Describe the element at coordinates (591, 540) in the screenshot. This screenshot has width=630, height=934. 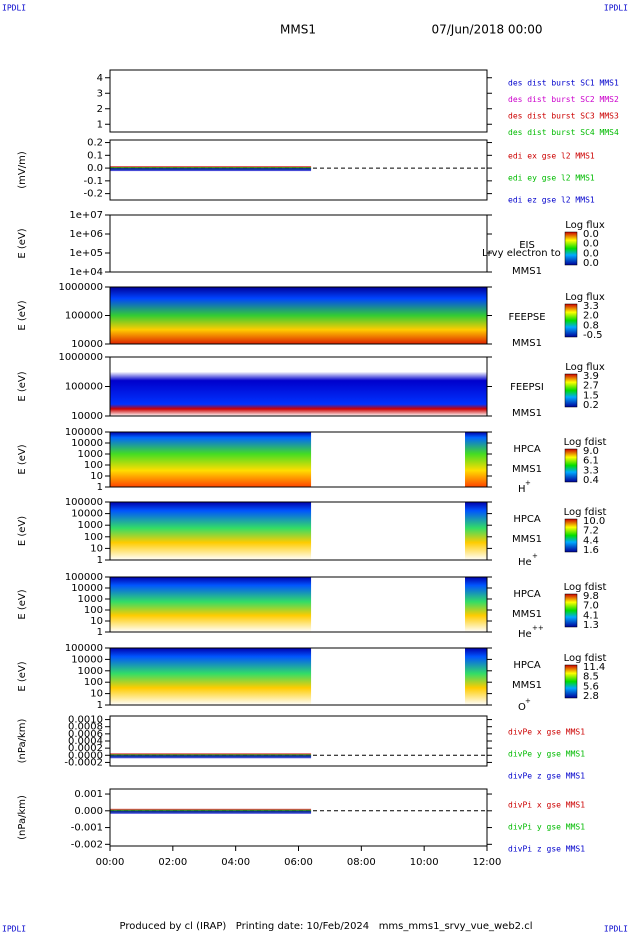
I see `colorbar-label: 4.4` at that location.